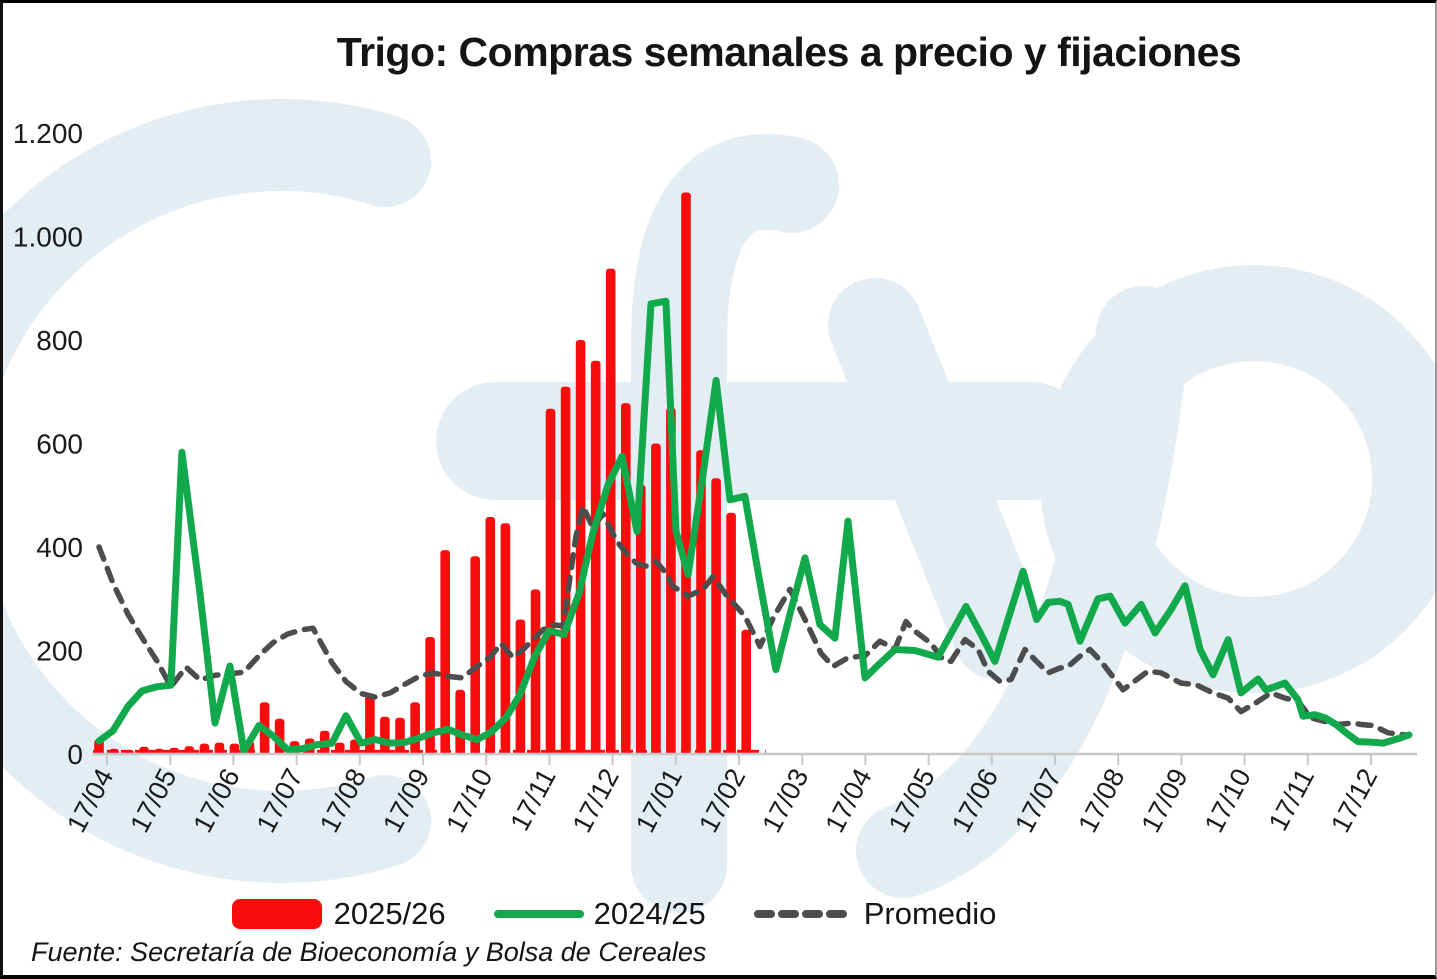  What do you see at coordinates (538, 914) in the screenshot?
I see `green-line-swatch-icon` at bounding box center [538, 914].